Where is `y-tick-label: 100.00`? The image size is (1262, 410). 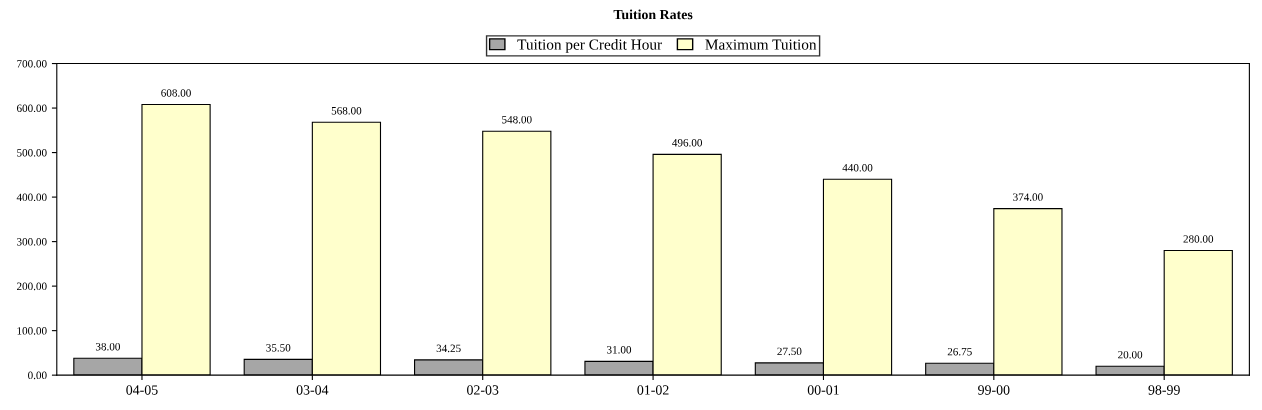 y-tick-label: 100.00 is located at coordinates (32, 331).